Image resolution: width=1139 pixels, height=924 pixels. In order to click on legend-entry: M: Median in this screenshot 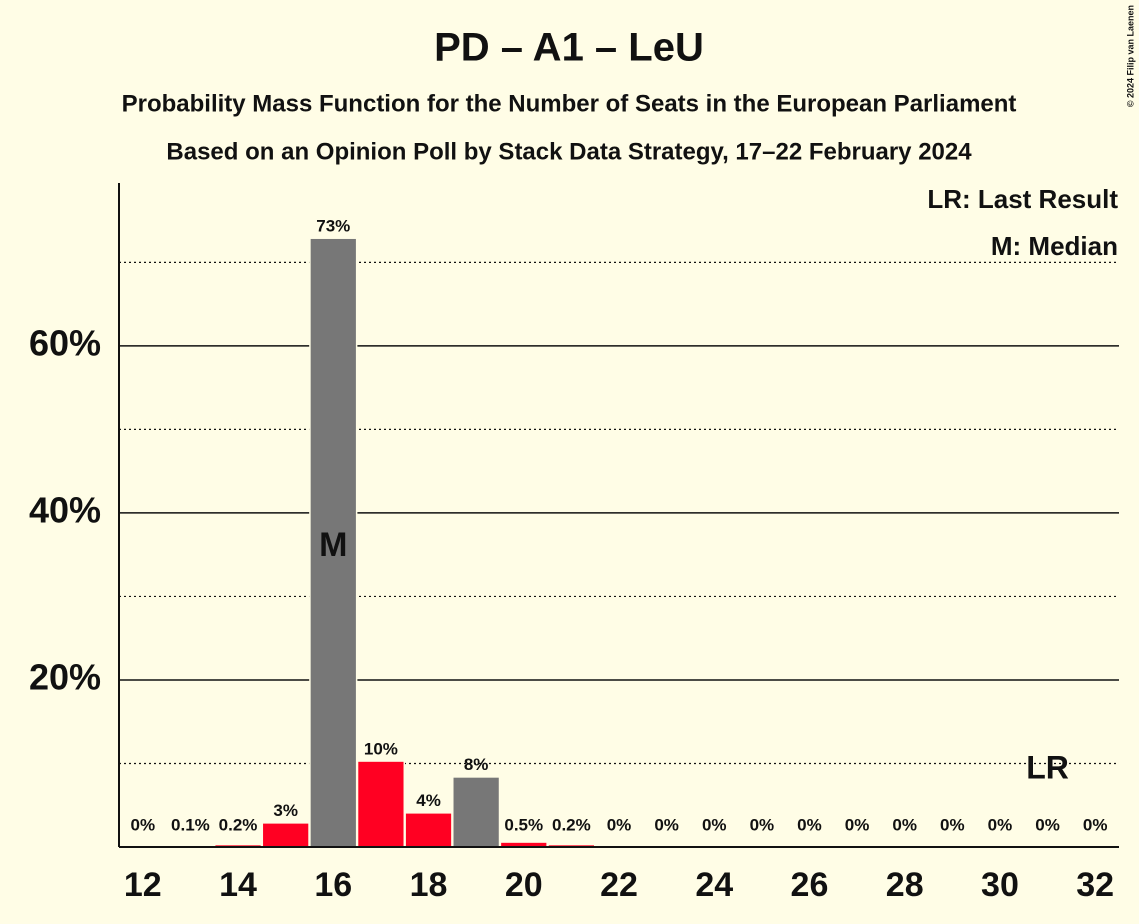, I will do `click(1054, 246)`.